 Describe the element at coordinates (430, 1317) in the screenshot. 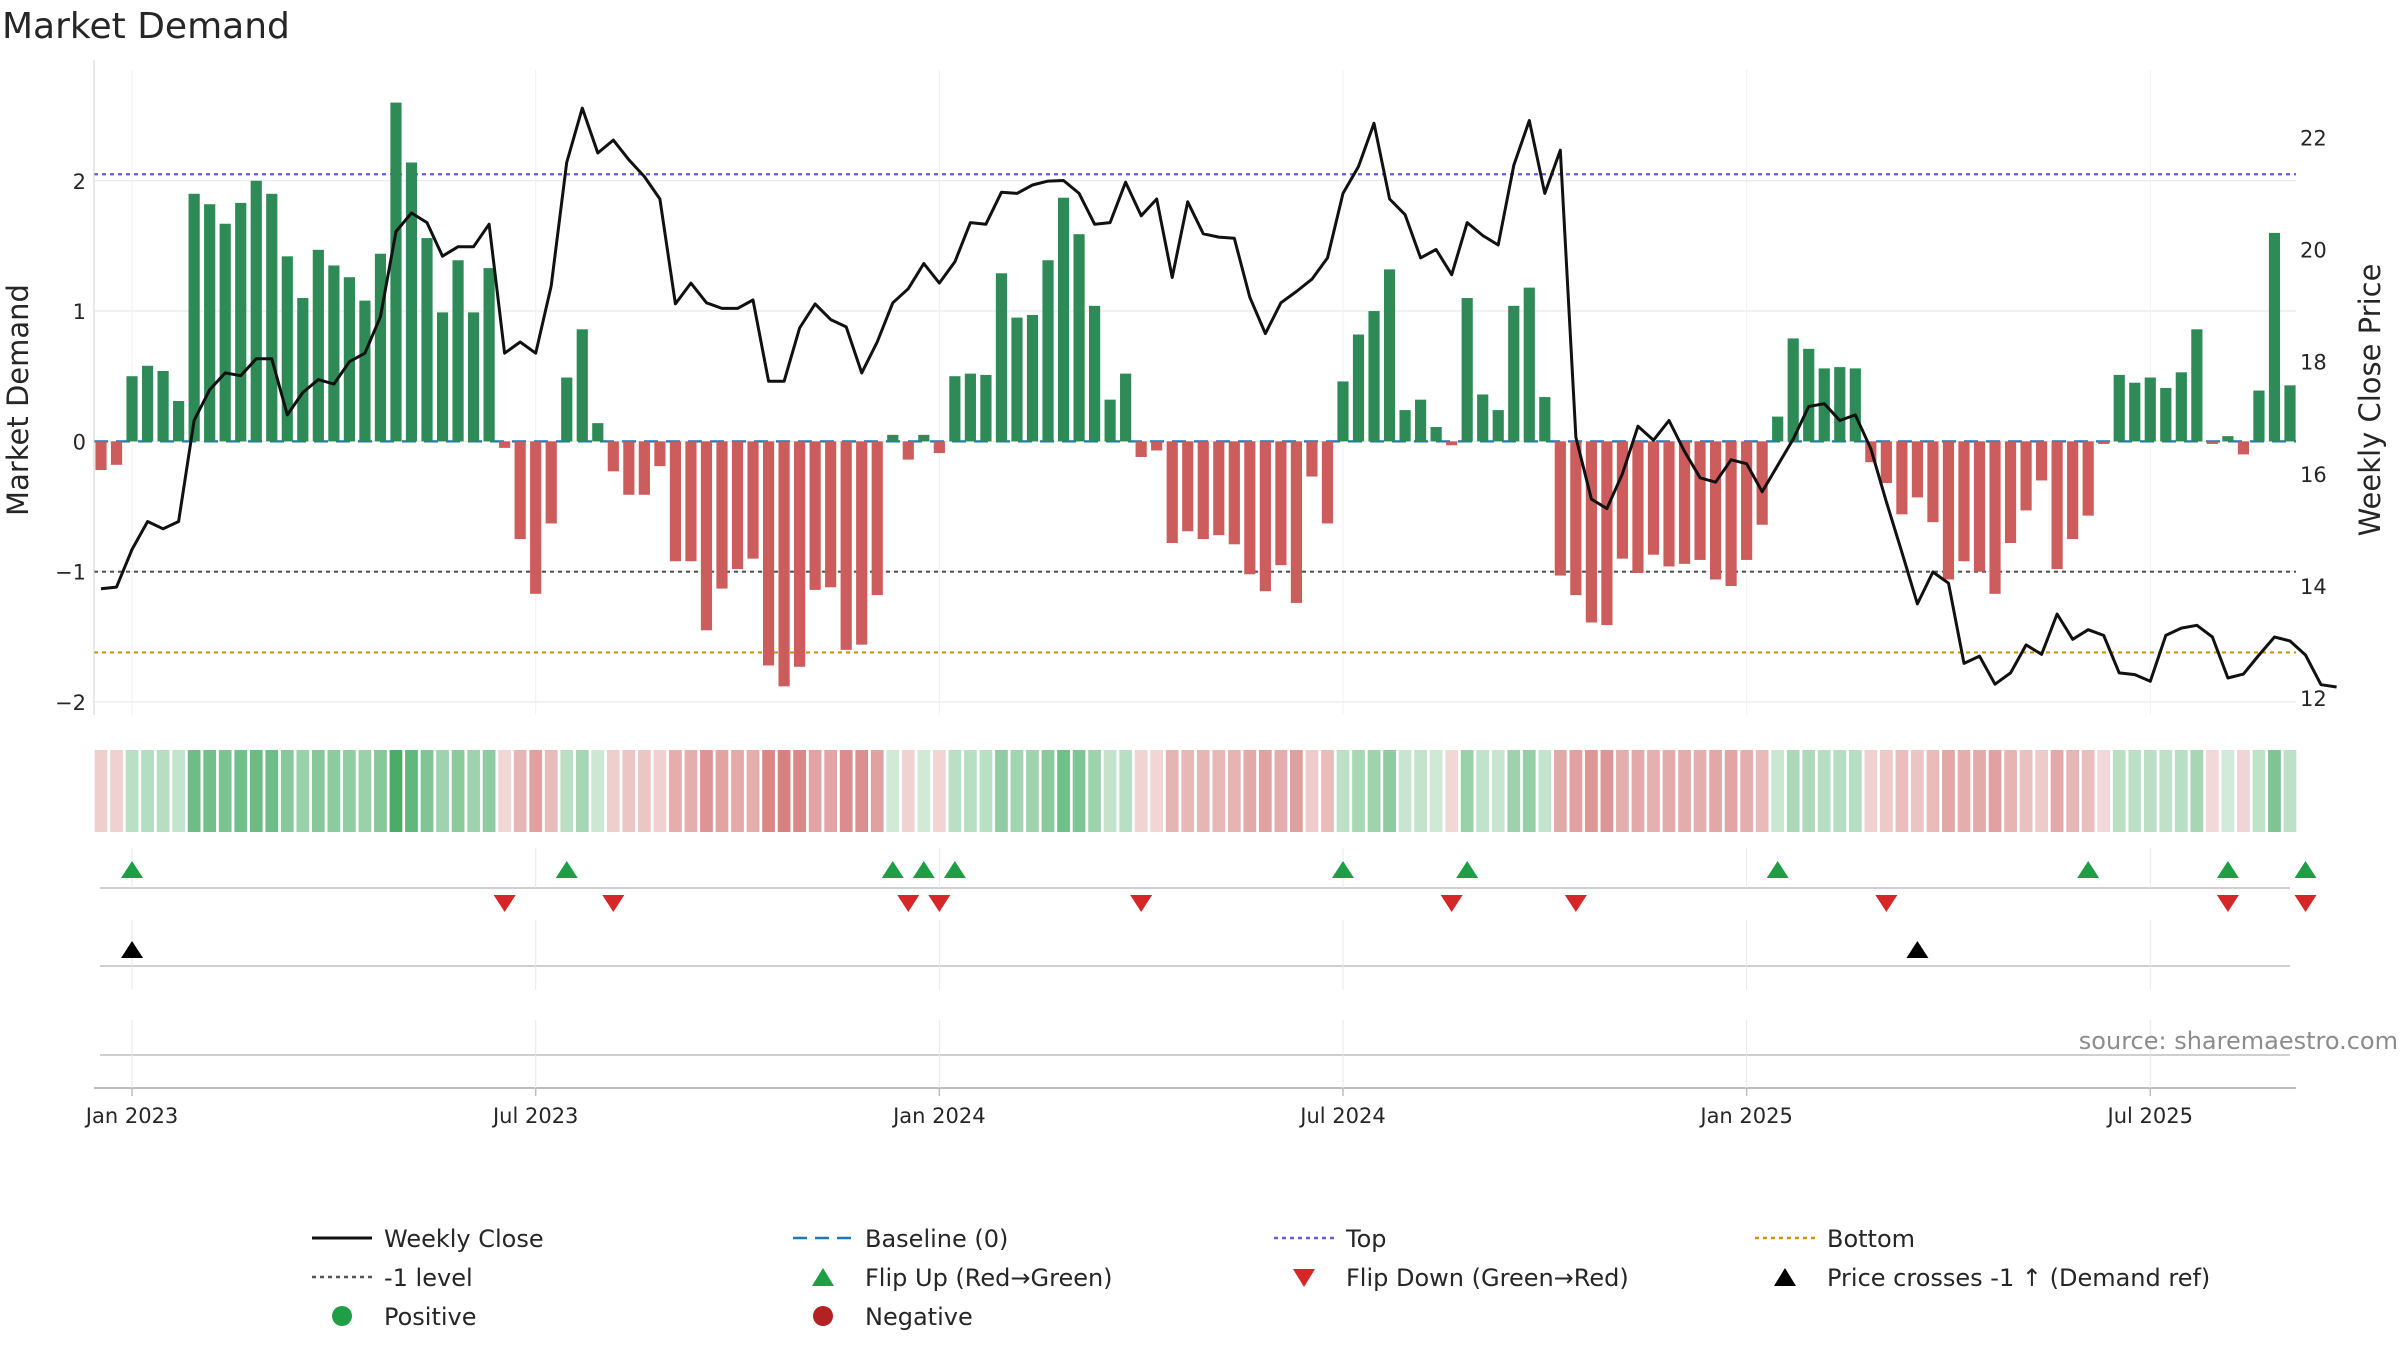

I see `legend-label: Positive` at that location.